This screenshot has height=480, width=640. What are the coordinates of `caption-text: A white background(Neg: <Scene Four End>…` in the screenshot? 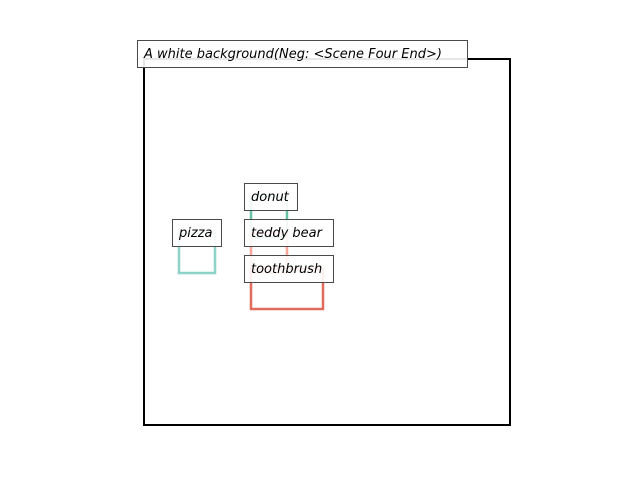 It's located at (292, 54).